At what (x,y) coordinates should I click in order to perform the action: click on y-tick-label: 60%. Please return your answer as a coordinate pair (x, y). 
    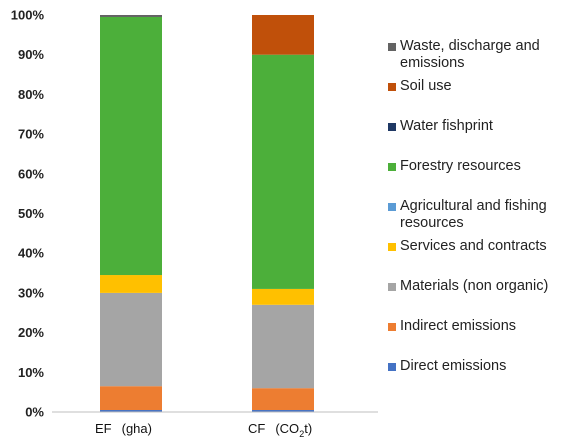
    Looking at the image, I should click on (31, 173).